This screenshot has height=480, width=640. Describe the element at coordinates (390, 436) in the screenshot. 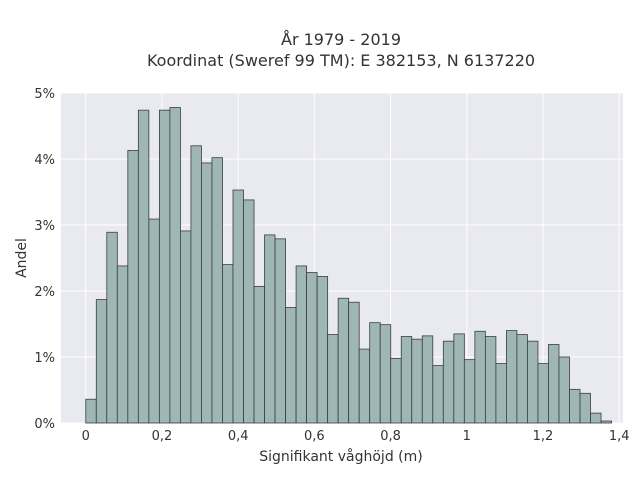

I see `x-tick-label: 0,8` at that location.